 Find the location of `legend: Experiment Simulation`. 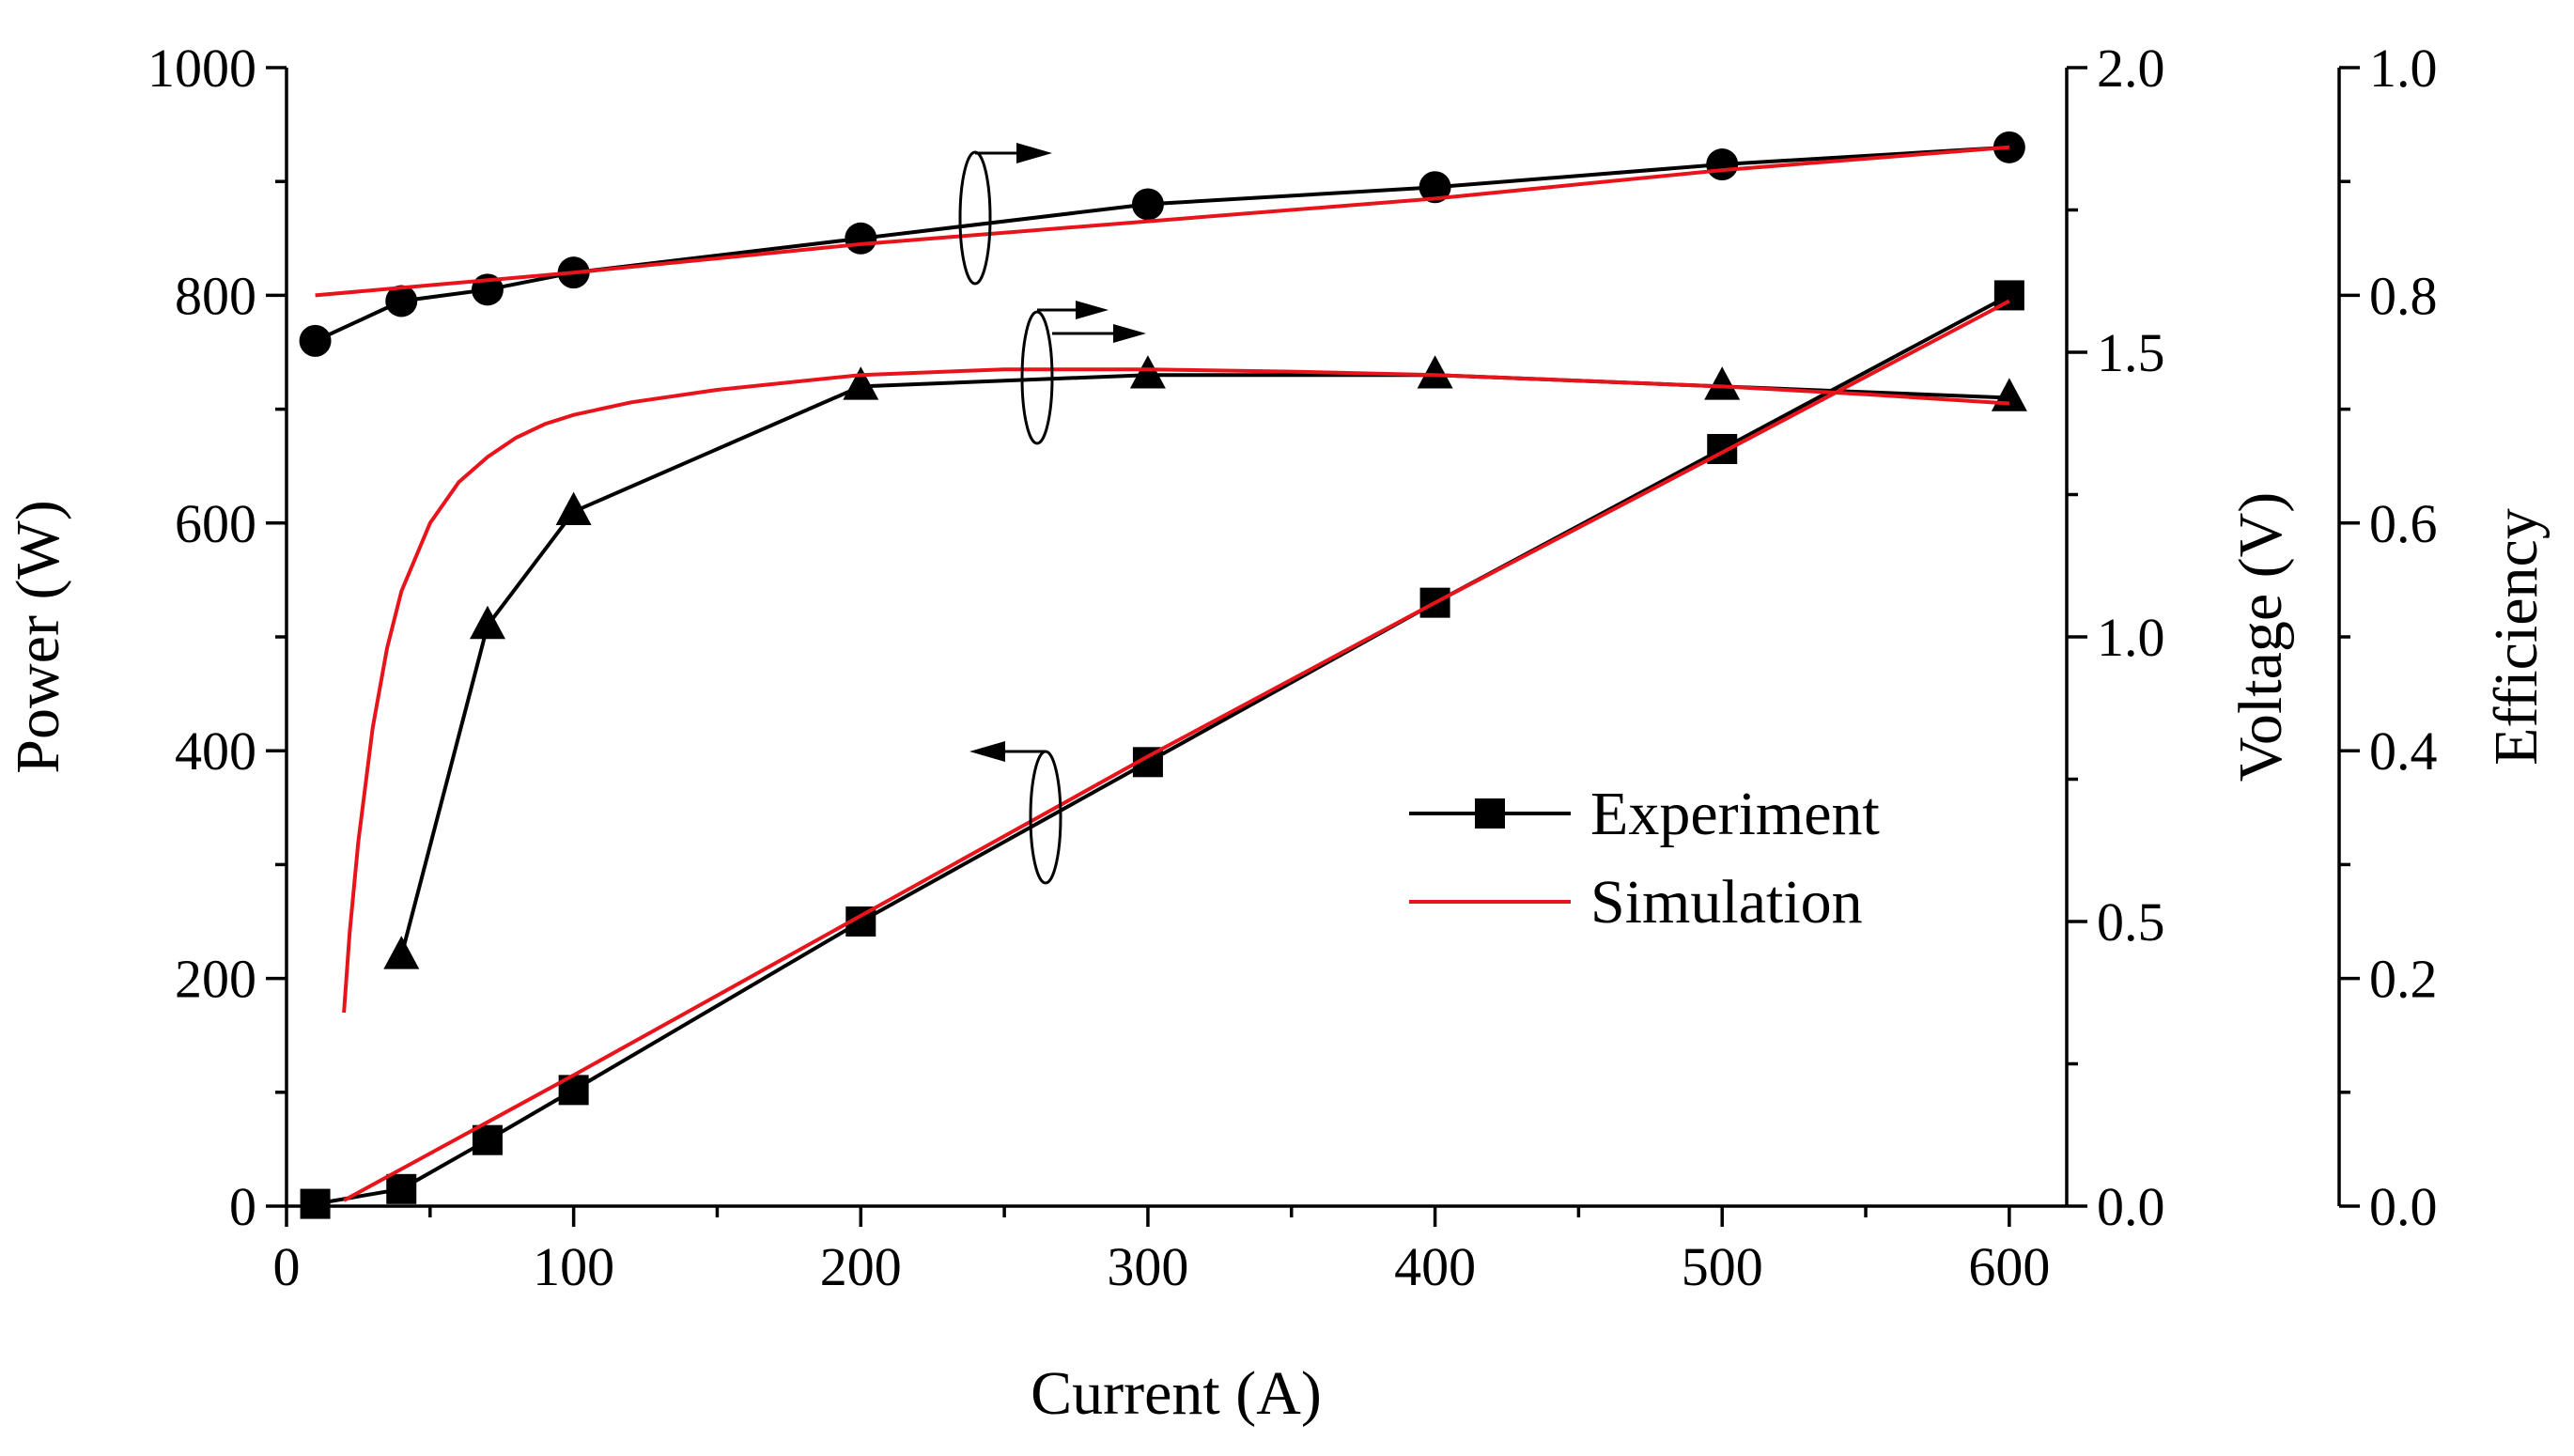

legend: Experiment Simulation is located at coordinates (1644, 858).